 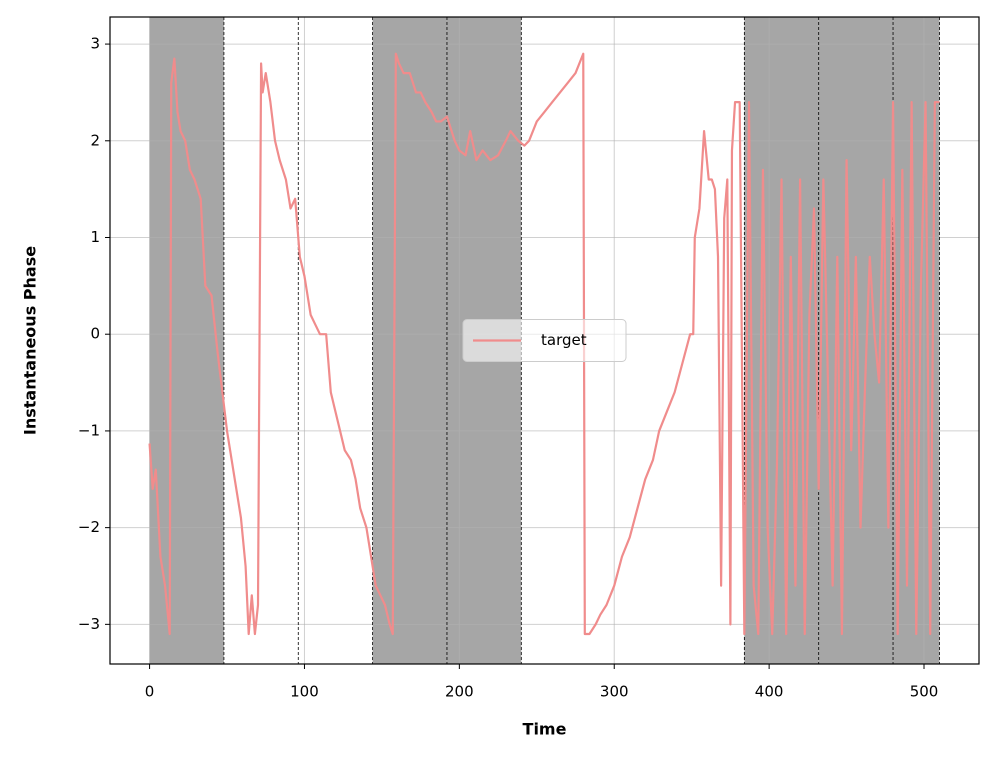 What do you see at coordinates (545, 729) in the screenshot?
I see `x-axis-title: Time` at bounding box center [545, 729].